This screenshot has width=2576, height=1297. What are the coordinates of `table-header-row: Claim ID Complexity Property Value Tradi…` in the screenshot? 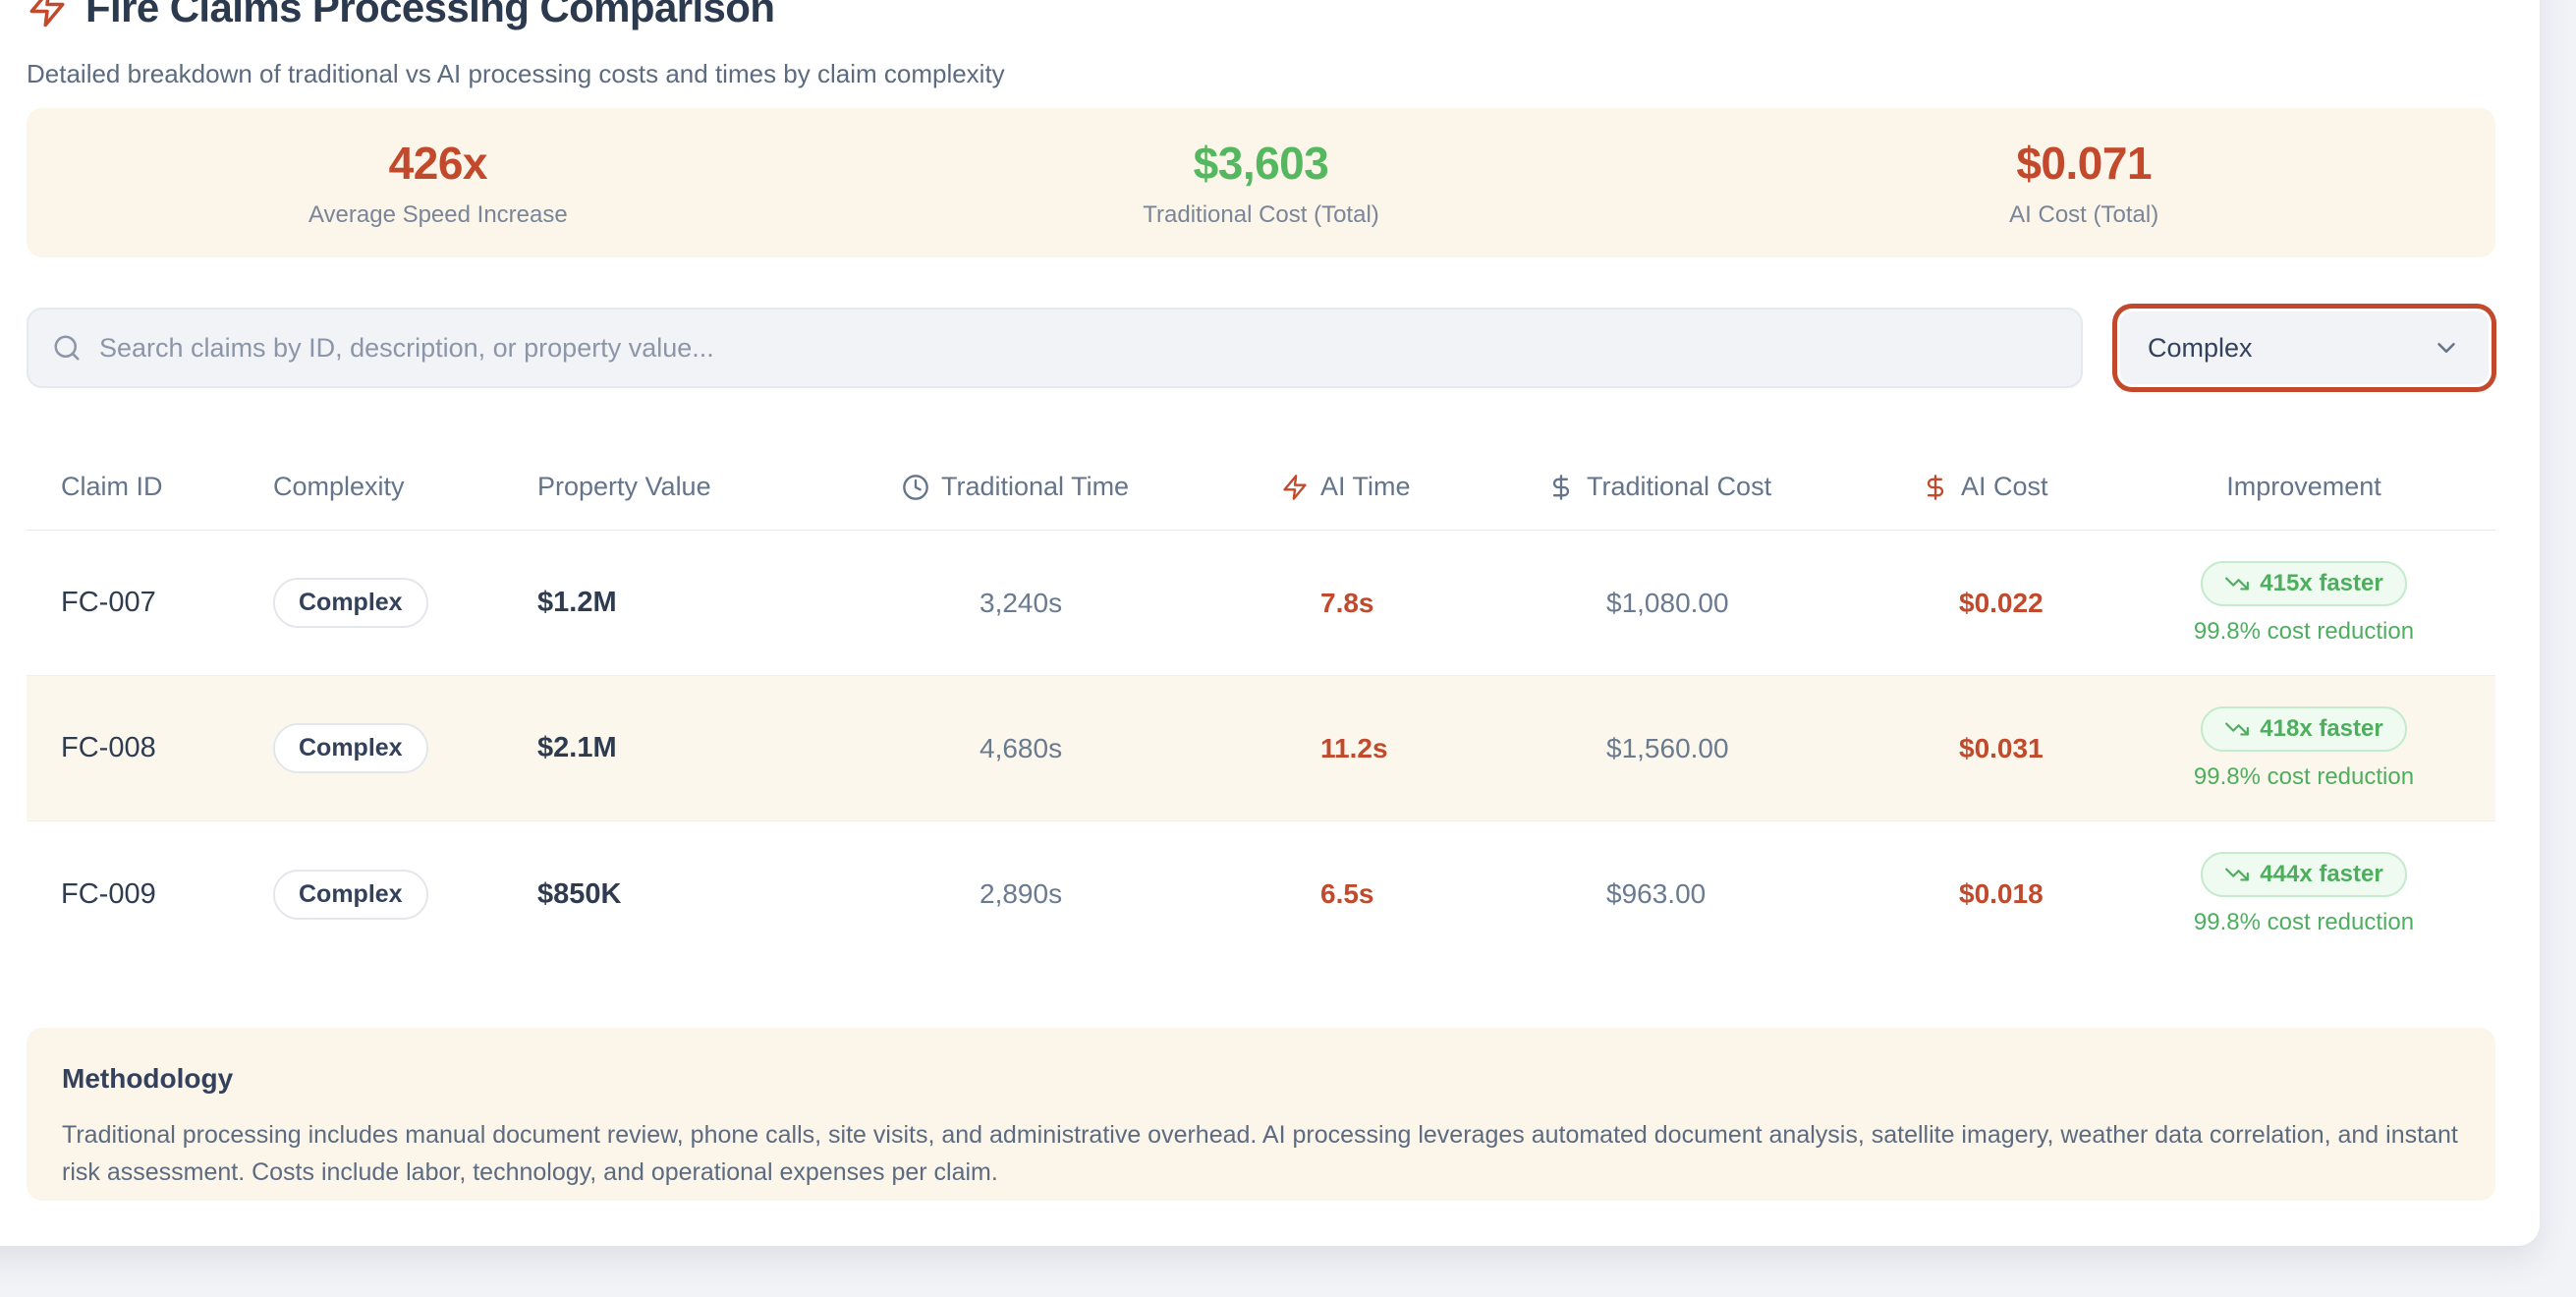 It's located at (1261, 487).